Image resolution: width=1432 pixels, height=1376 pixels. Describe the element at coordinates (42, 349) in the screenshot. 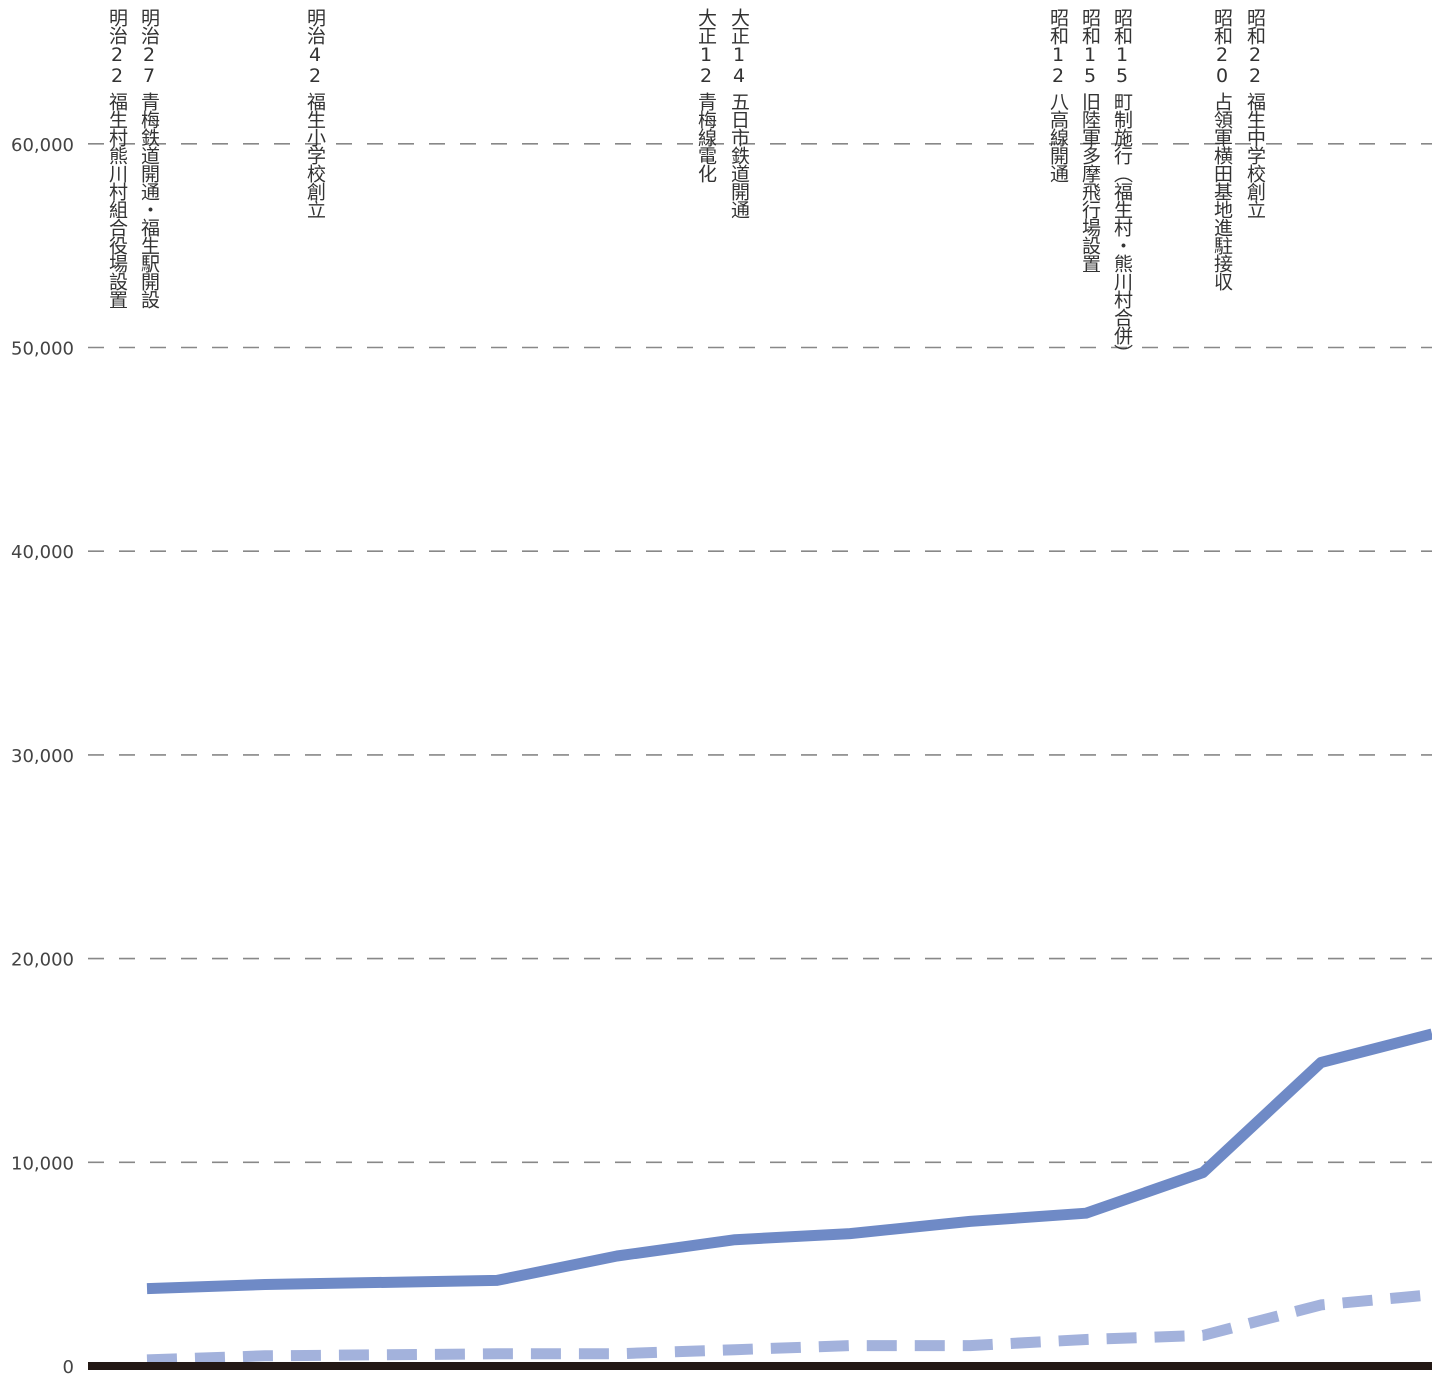

I see `y-tick-label: 50,000` at that location.